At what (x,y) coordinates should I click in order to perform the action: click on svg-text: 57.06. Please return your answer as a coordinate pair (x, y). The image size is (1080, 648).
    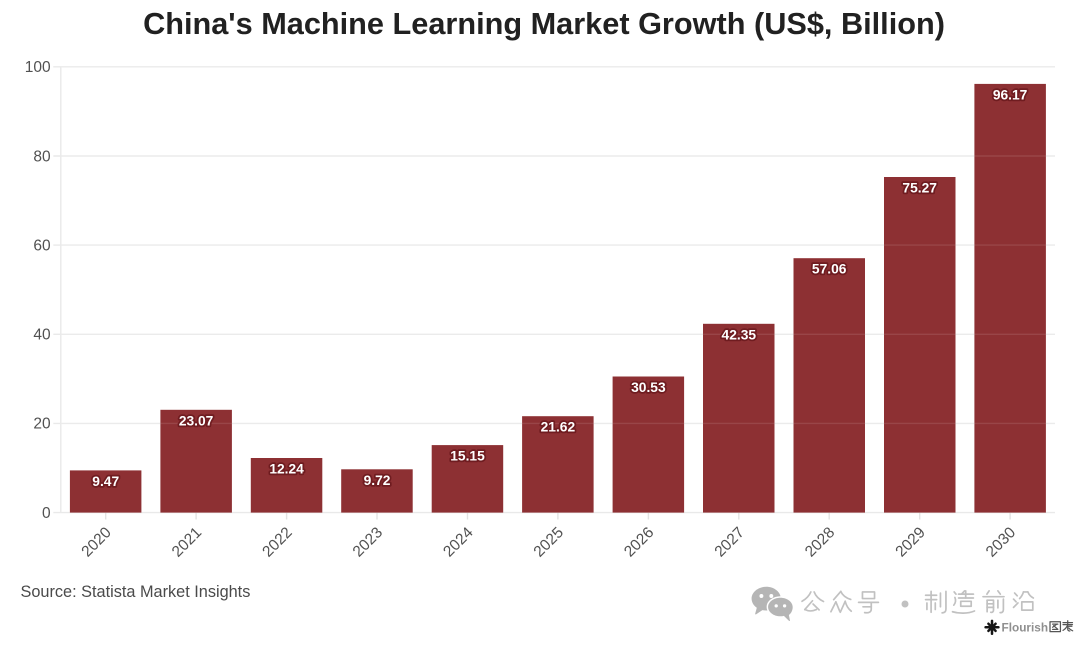
    Looking at the image, I should click on (829, 269).